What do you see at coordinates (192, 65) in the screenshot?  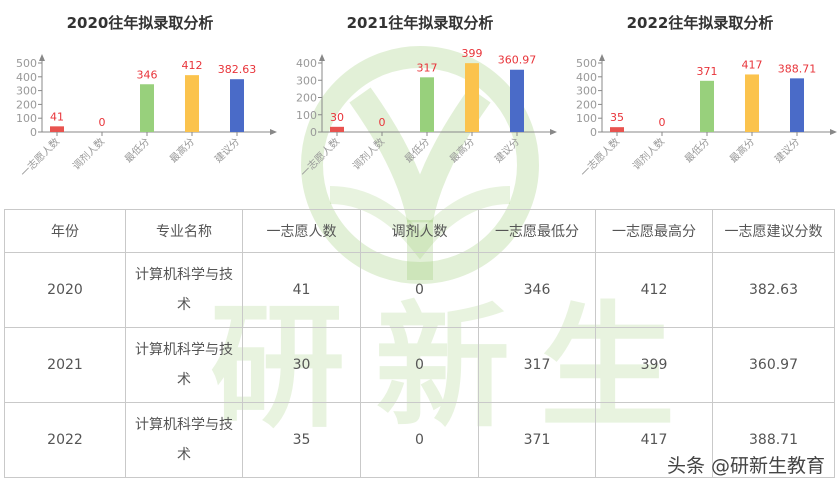 I see `svg-text: 412` at bounding box center [192, 65].